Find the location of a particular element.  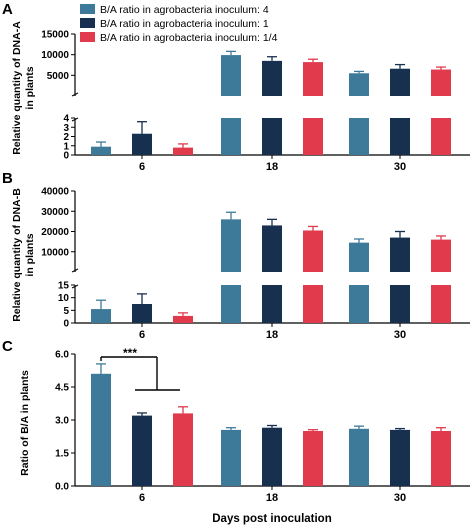

x-axis-label: Days post inoculation is located at coordinates (272, 519).